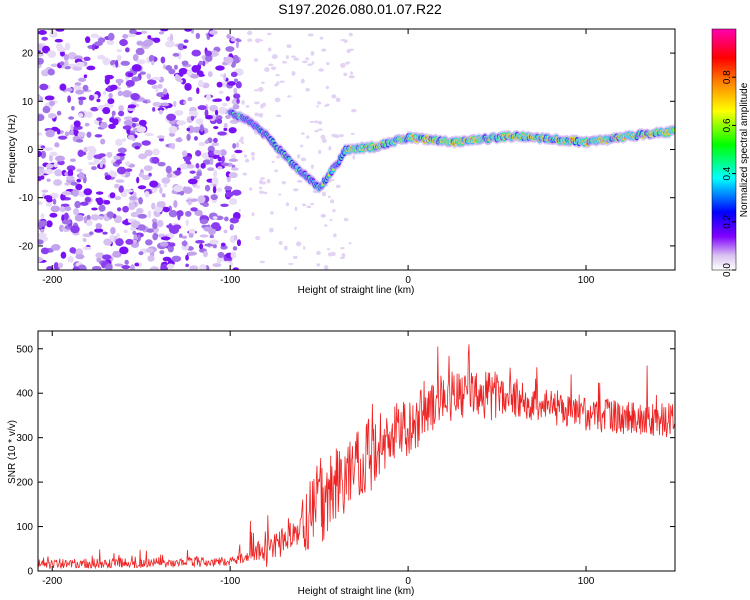 This screenshot has width=750, height=600. I want to click on spectrogram-xtick-label: -200, so click(52, 280).